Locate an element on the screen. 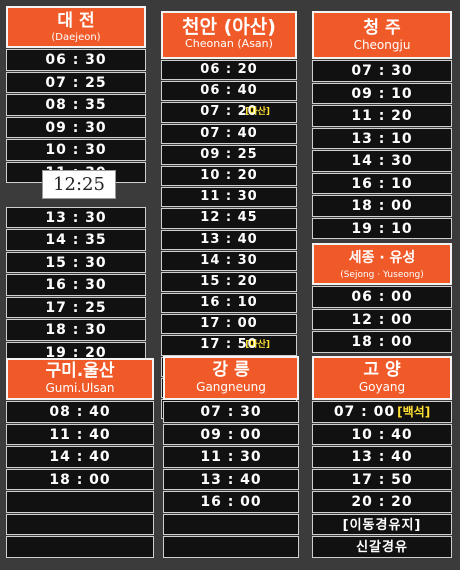  goyang-time-text: 20 is located at coordinates (382, 502).